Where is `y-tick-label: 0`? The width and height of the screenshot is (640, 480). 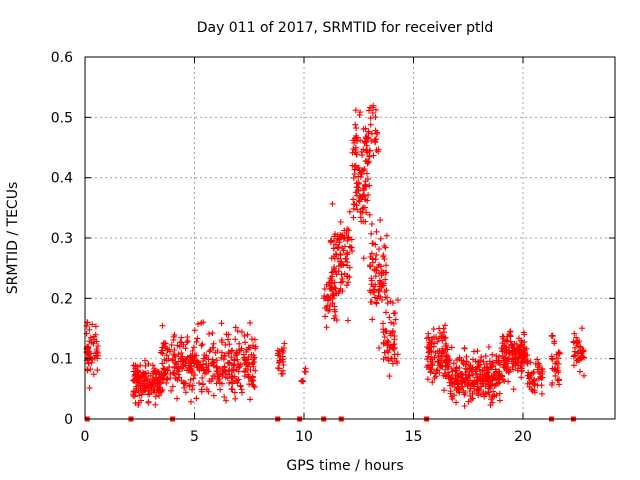
y-tick-label: 0 is located at coordinates (68, 420).